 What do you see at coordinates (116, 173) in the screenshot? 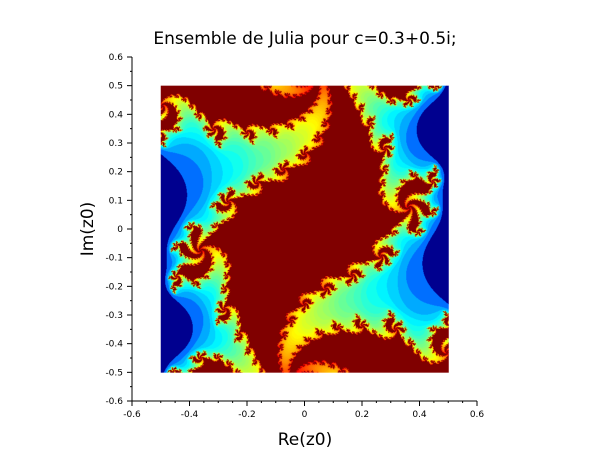
I see `y-tick-label: 0.2` at bounding box center [116, 173].